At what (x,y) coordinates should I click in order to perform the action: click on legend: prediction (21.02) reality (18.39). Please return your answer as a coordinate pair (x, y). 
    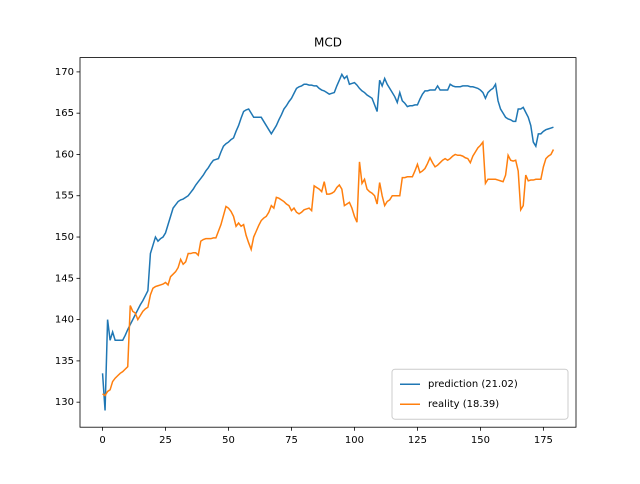
    Looking at the image, I should click on (480, 394).